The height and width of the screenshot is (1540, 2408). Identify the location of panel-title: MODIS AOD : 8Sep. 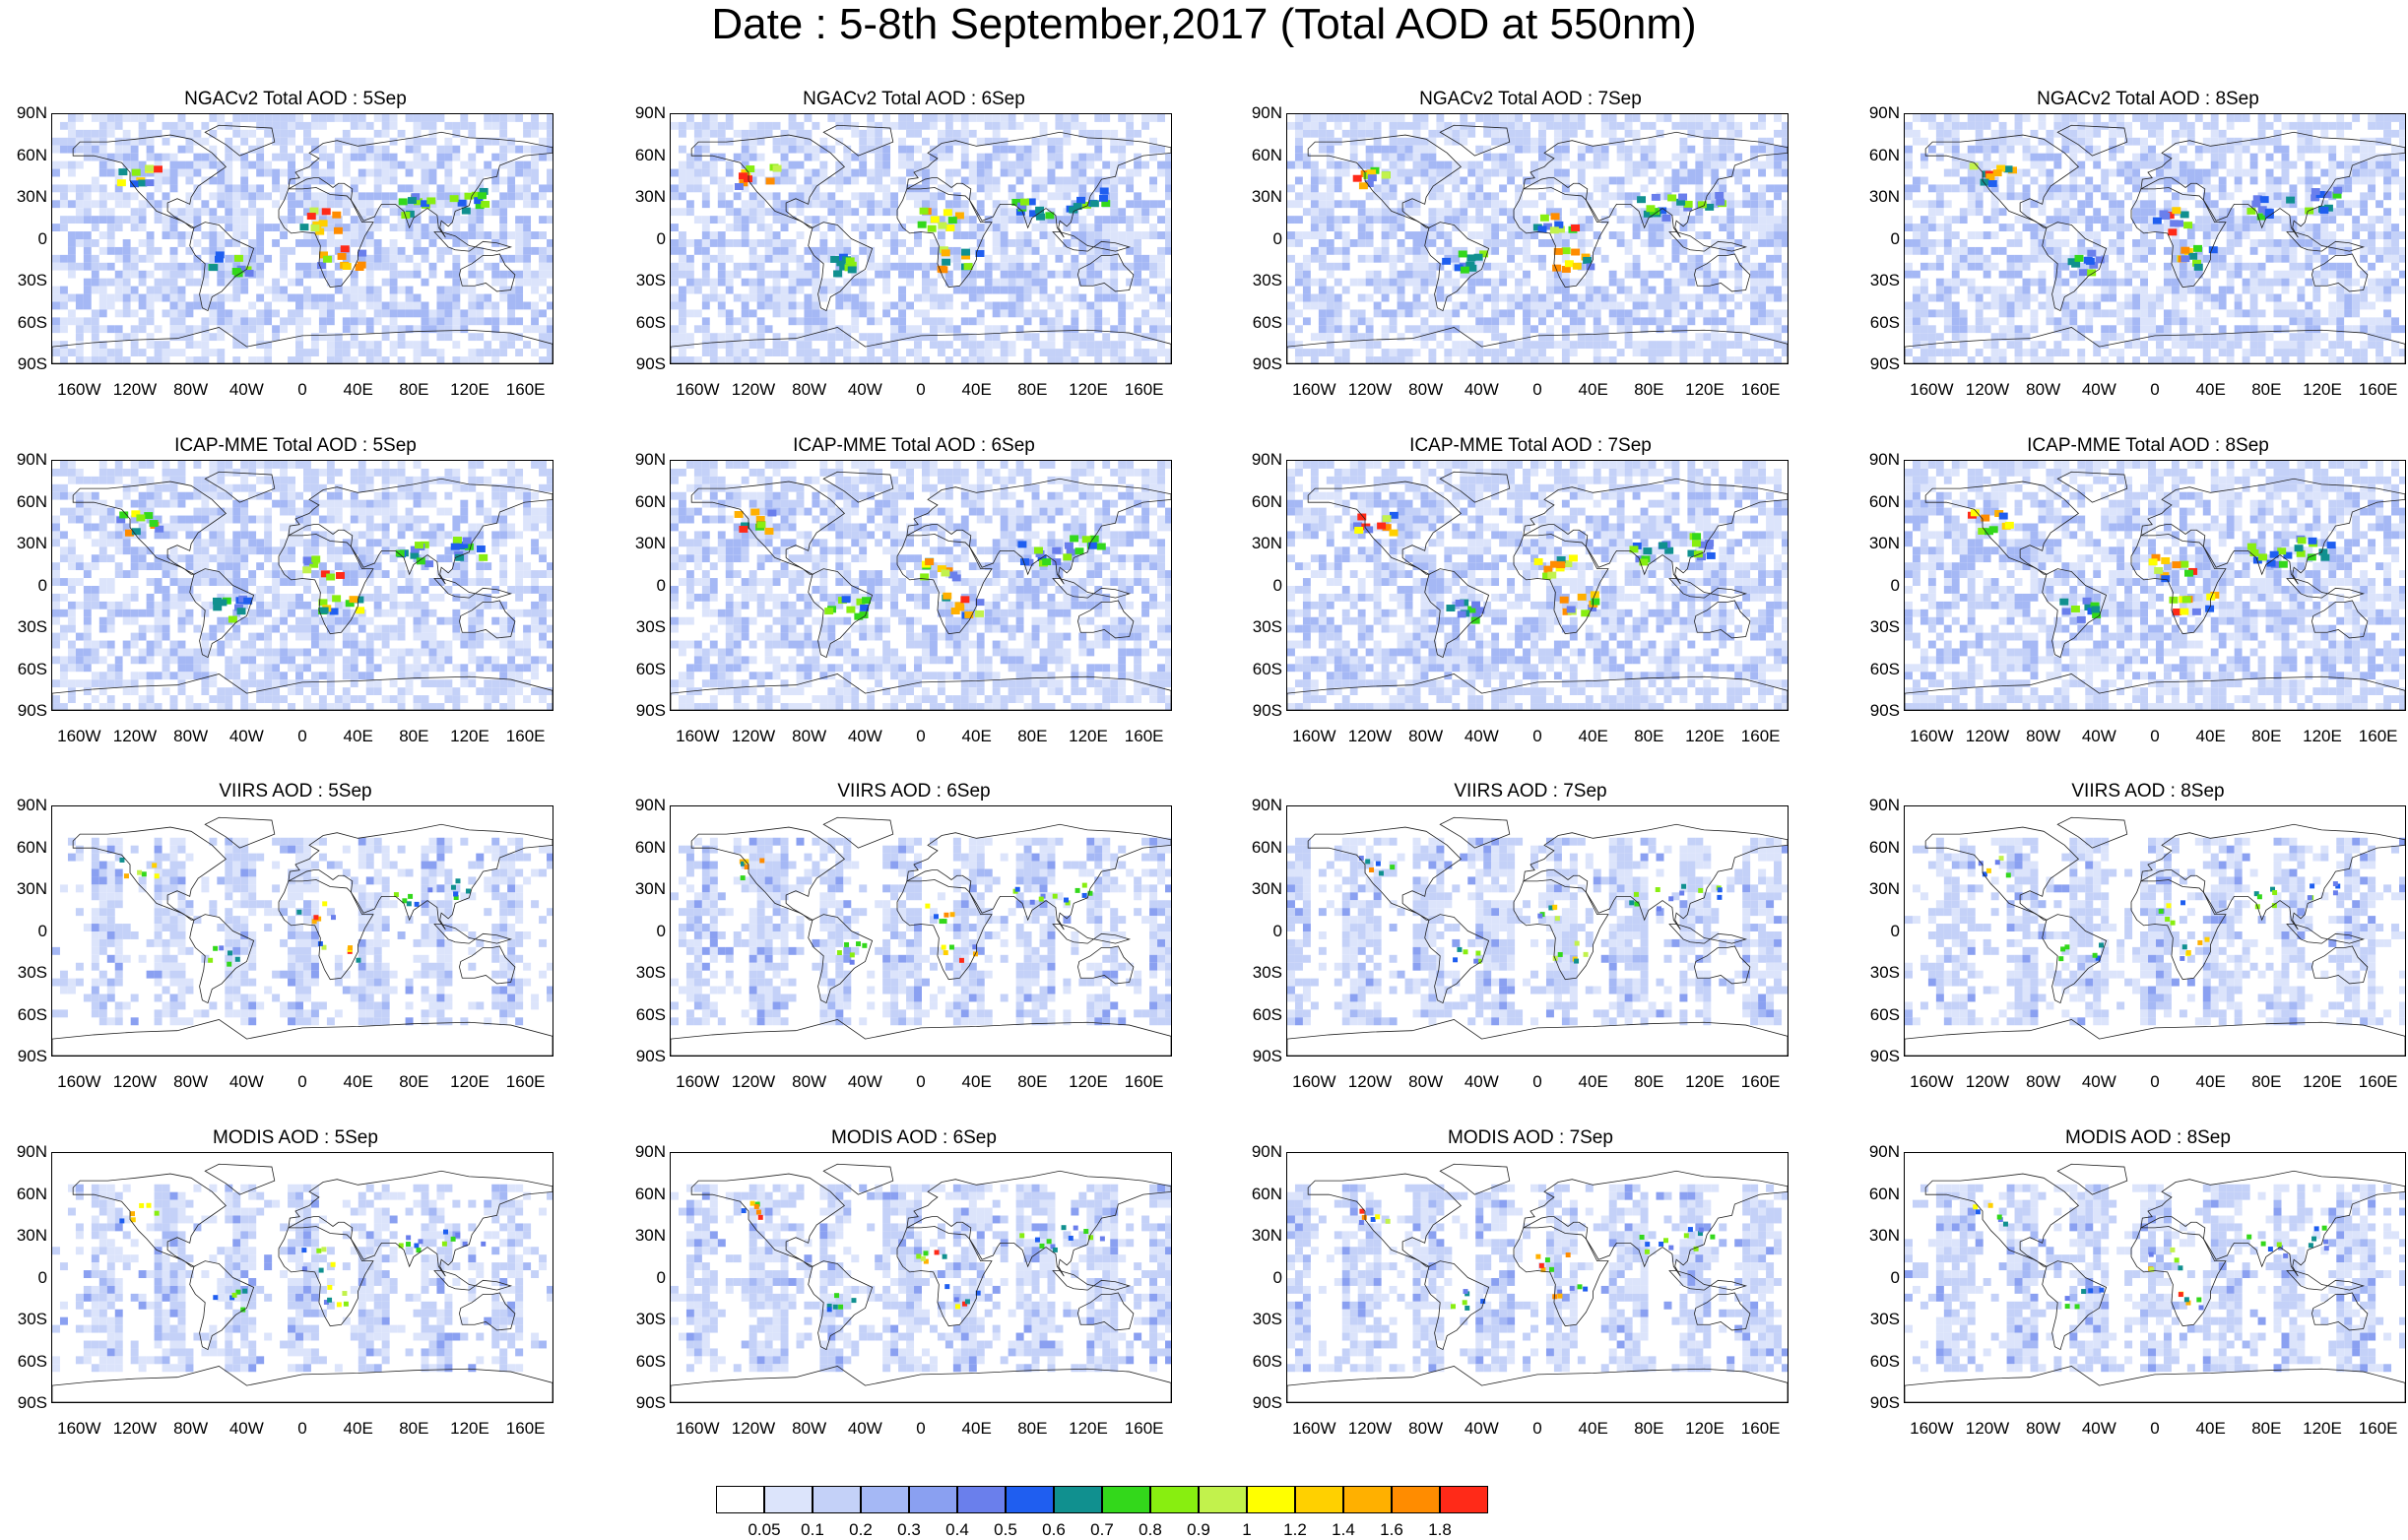
(2131, 1138).